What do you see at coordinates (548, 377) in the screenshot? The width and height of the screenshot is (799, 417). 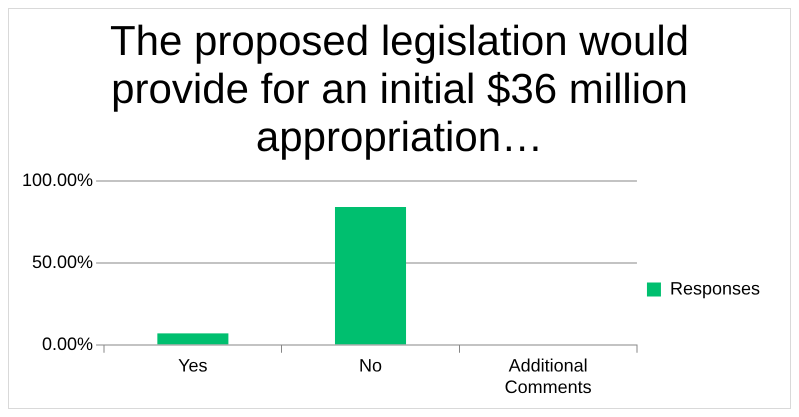 I see `x-tick-label: Additional Comments` at bounding box center [548, 377].